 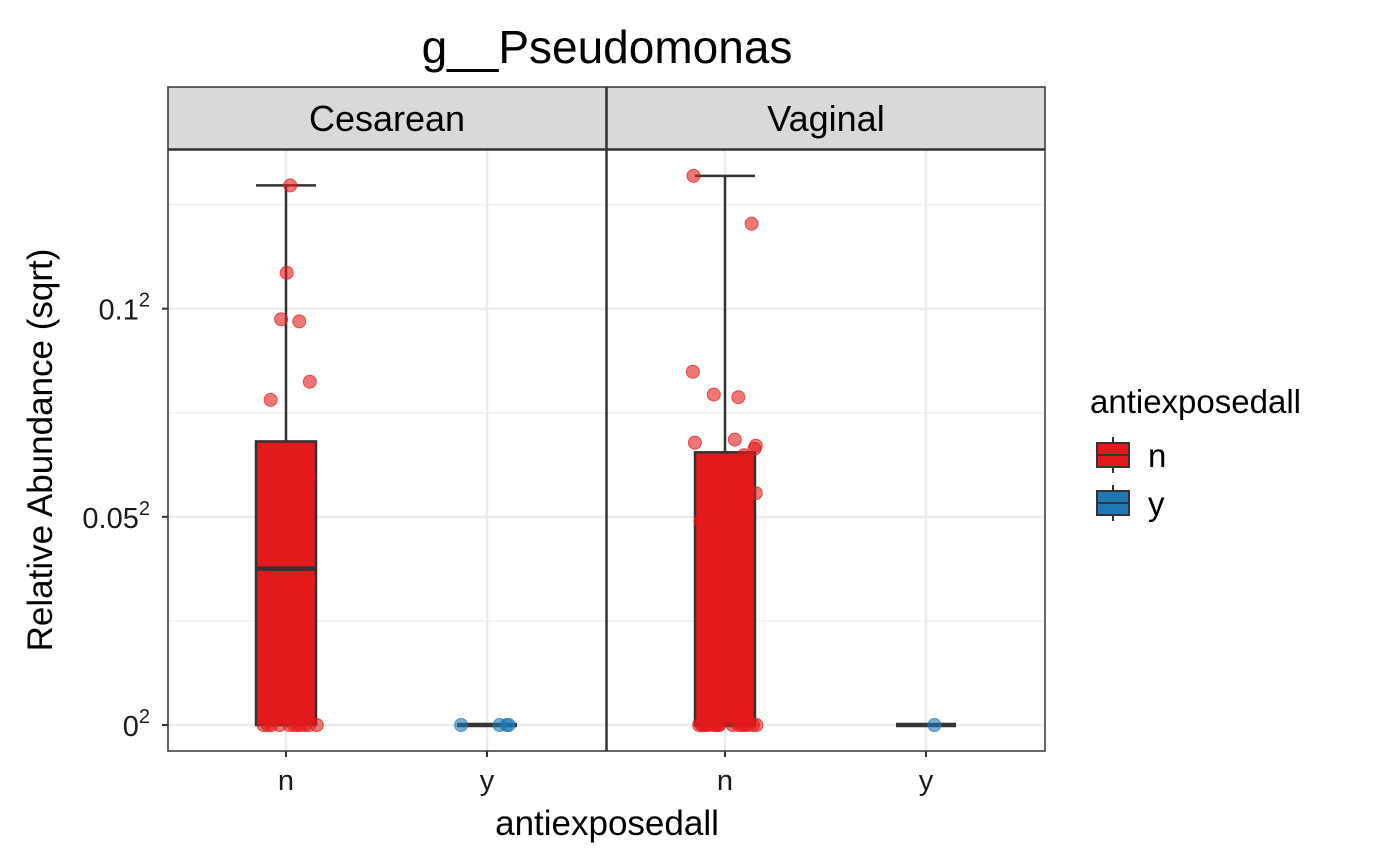 I want to click on strip-label-1: Vaginal, so click(x=825, y=118).